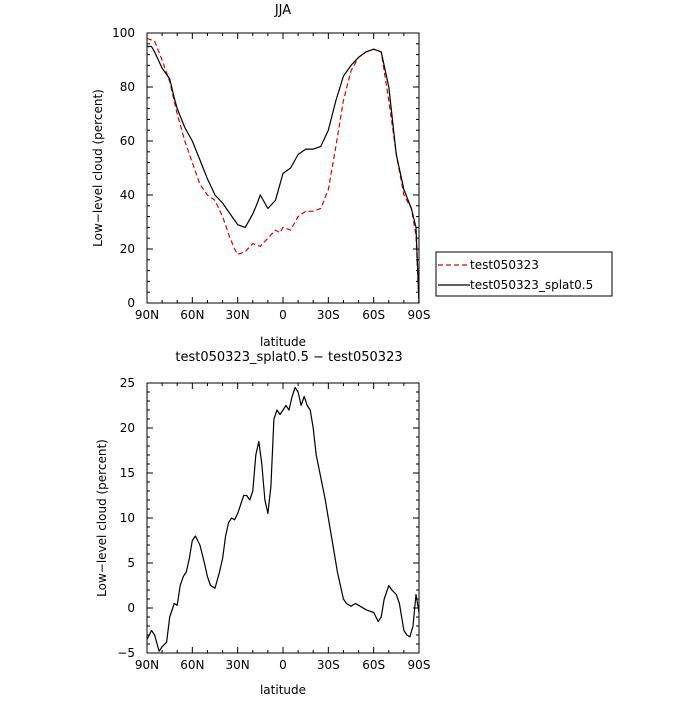 This screenshot has width=700, height=704. I want to click on bottom-plot-xlabel: latitude, so click(283, 690).